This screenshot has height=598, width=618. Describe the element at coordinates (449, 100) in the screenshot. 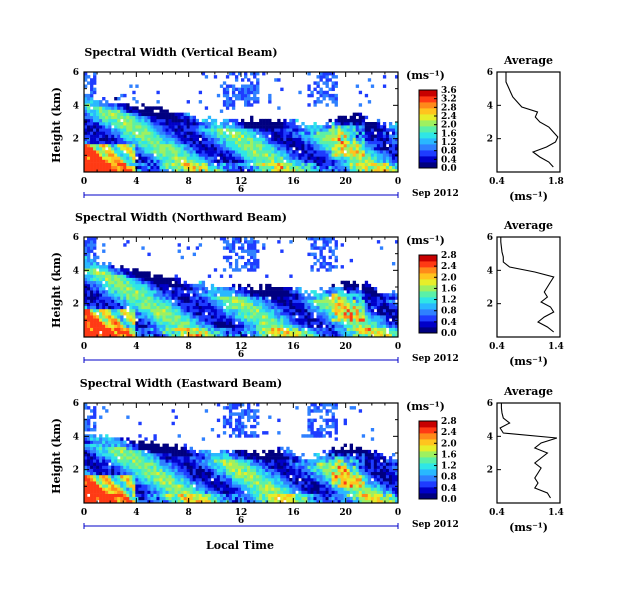

I see `colorbar-tick-label: 3.2` at that location.